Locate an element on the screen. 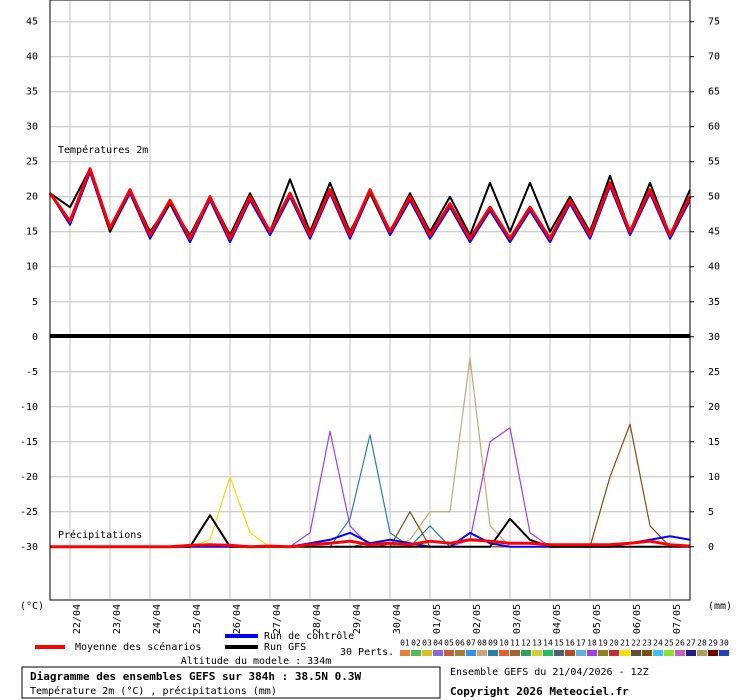 The width and height of the screenshot is (740, 700). y-tick-label: -20 is located at coordinates (29, 477).